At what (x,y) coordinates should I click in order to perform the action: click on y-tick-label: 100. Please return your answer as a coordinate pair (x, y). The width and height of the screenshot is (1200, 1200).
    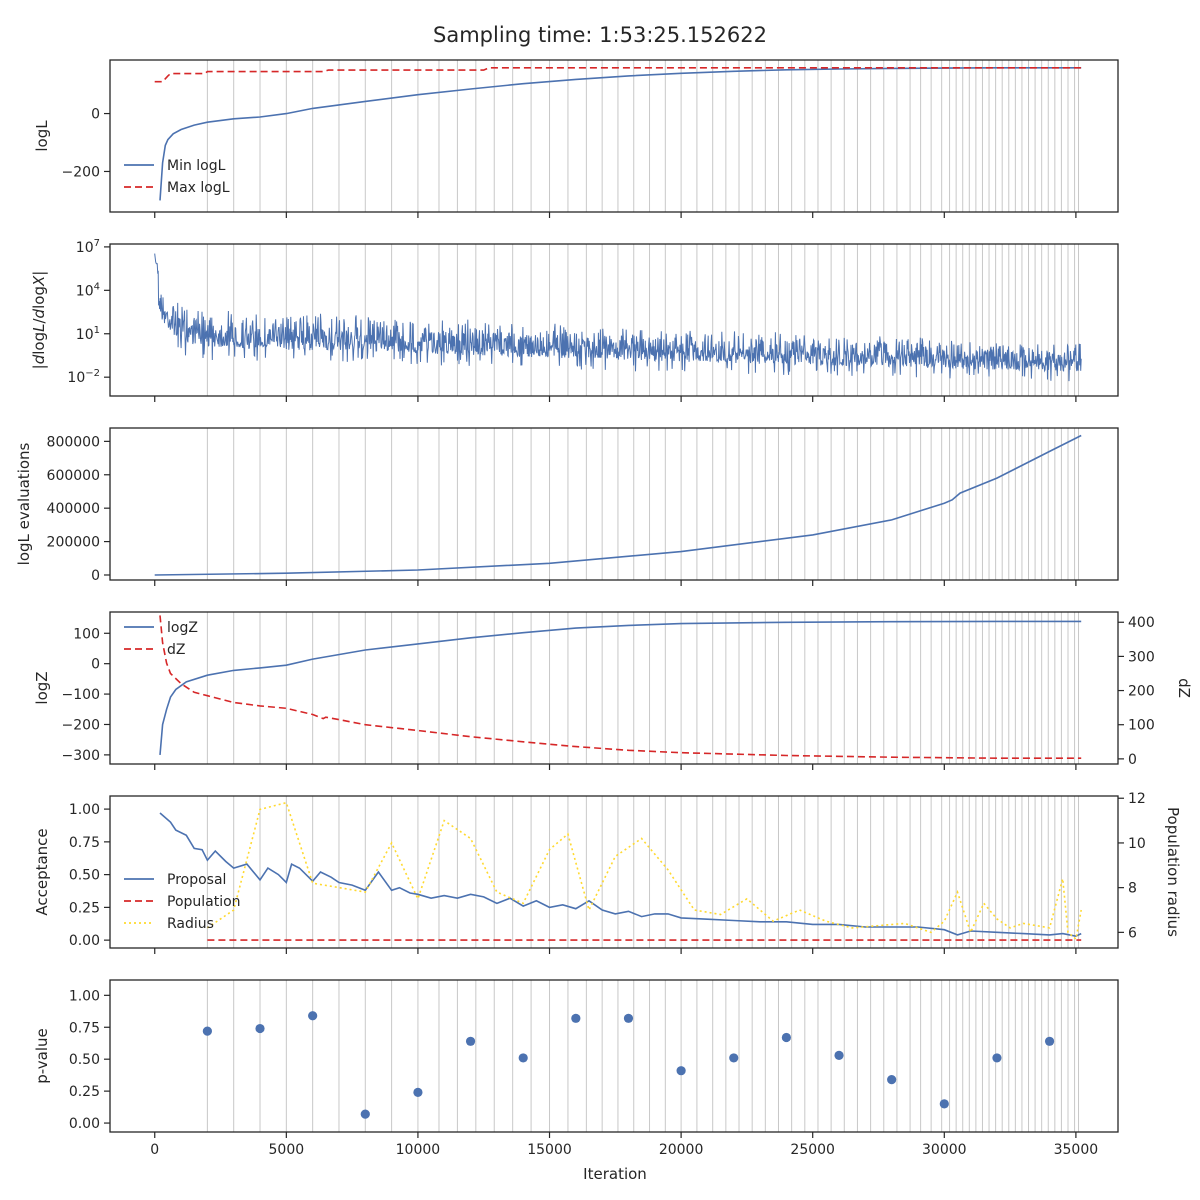
    Looking at the image, I should click on (86, 634).